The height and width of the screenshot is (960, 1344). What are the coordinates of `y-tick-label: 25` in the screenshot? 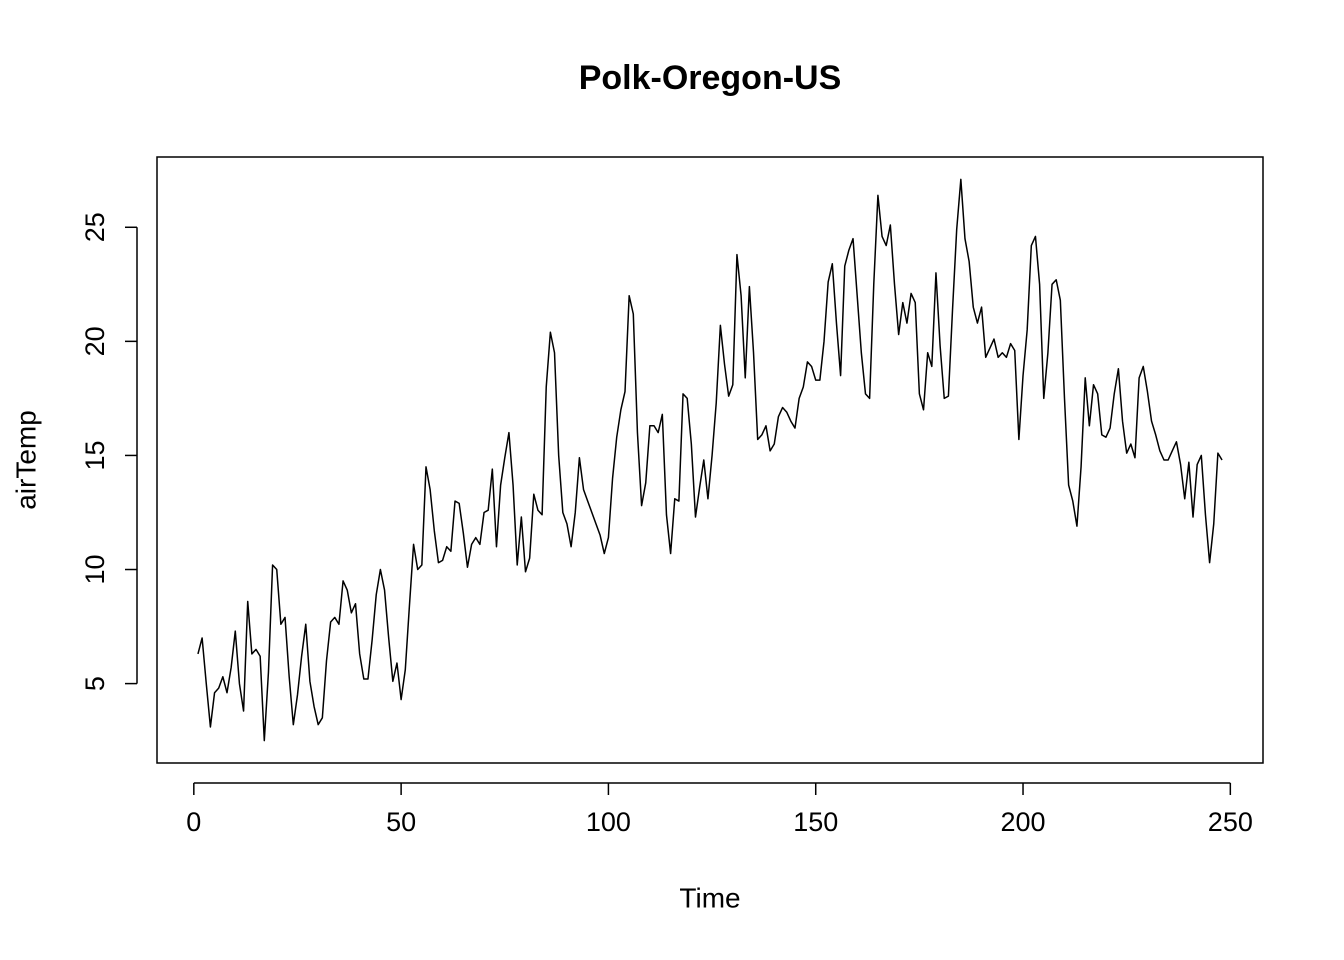 It's located at (95, 227).